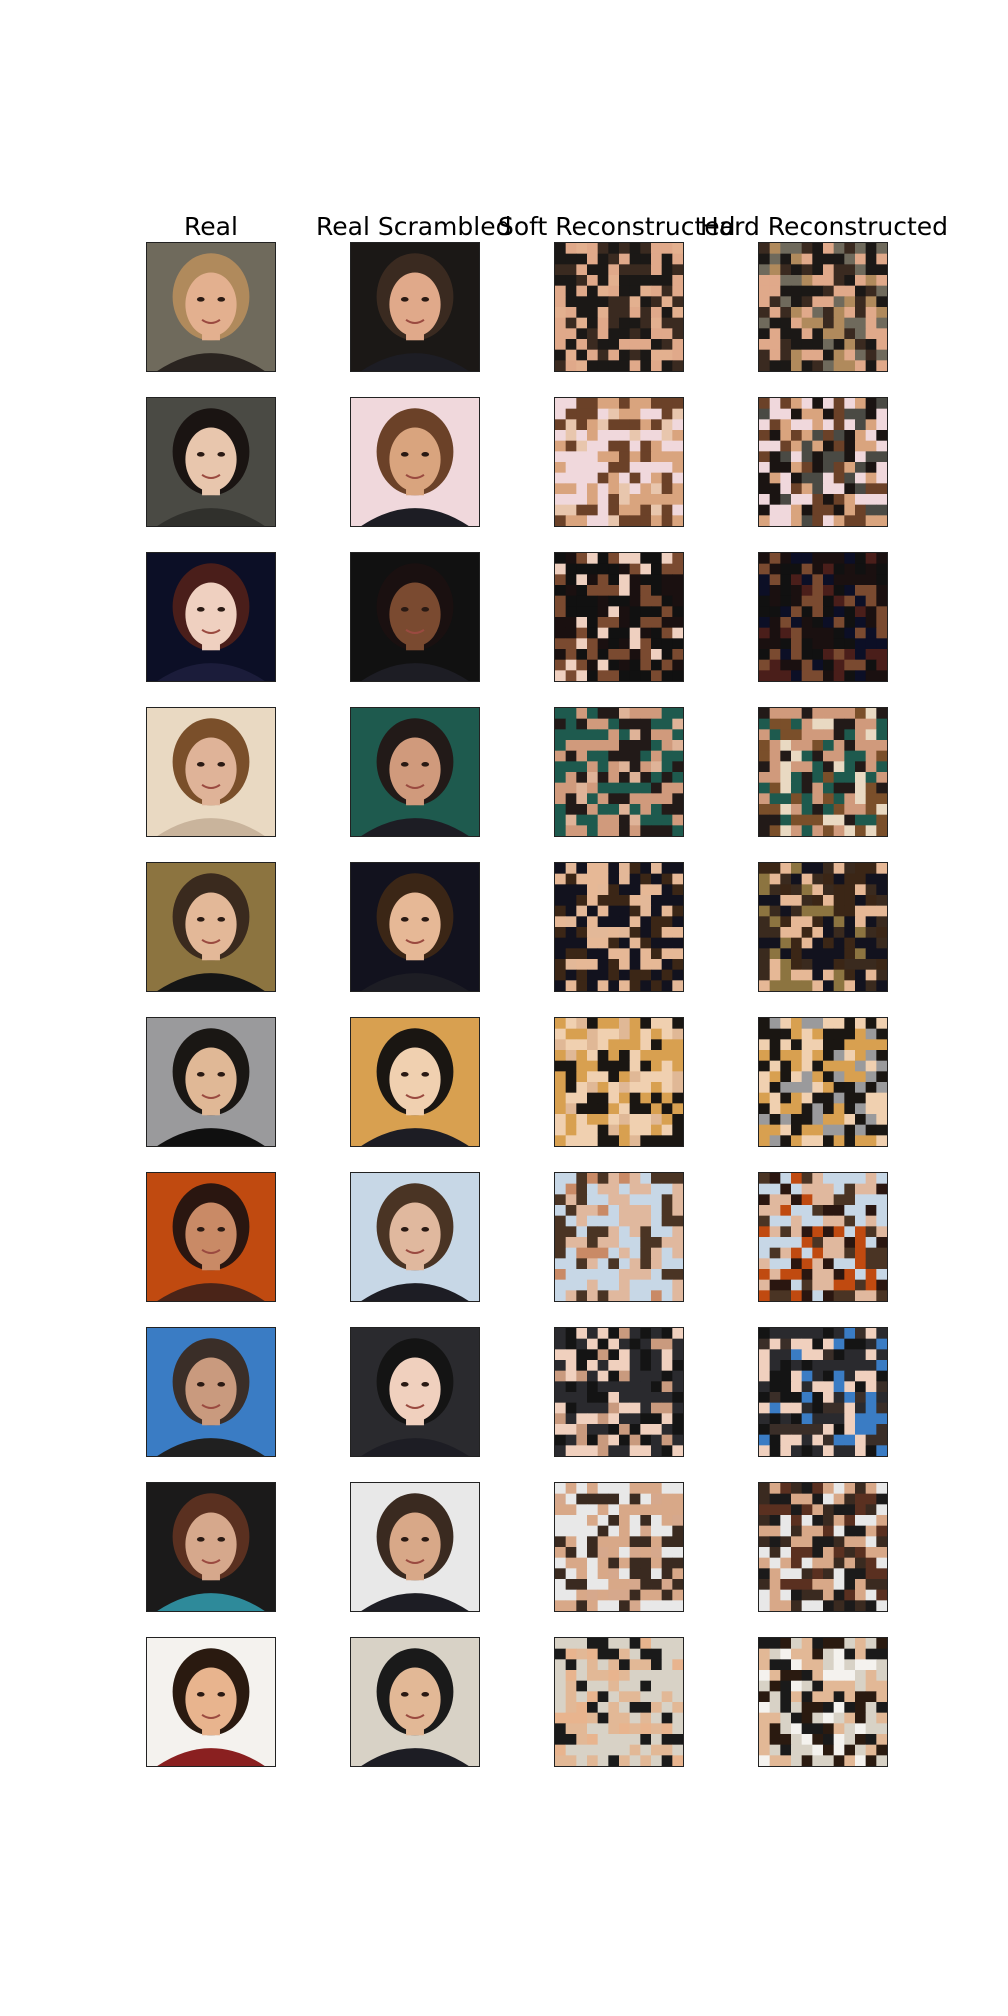 Image resolution: width=1008 pixels, height=2016 pixels. Describe the element at coordinates (413, 227) in the screenshot. I see `column-title-real-scrambled: Real Scrambled` at that location.